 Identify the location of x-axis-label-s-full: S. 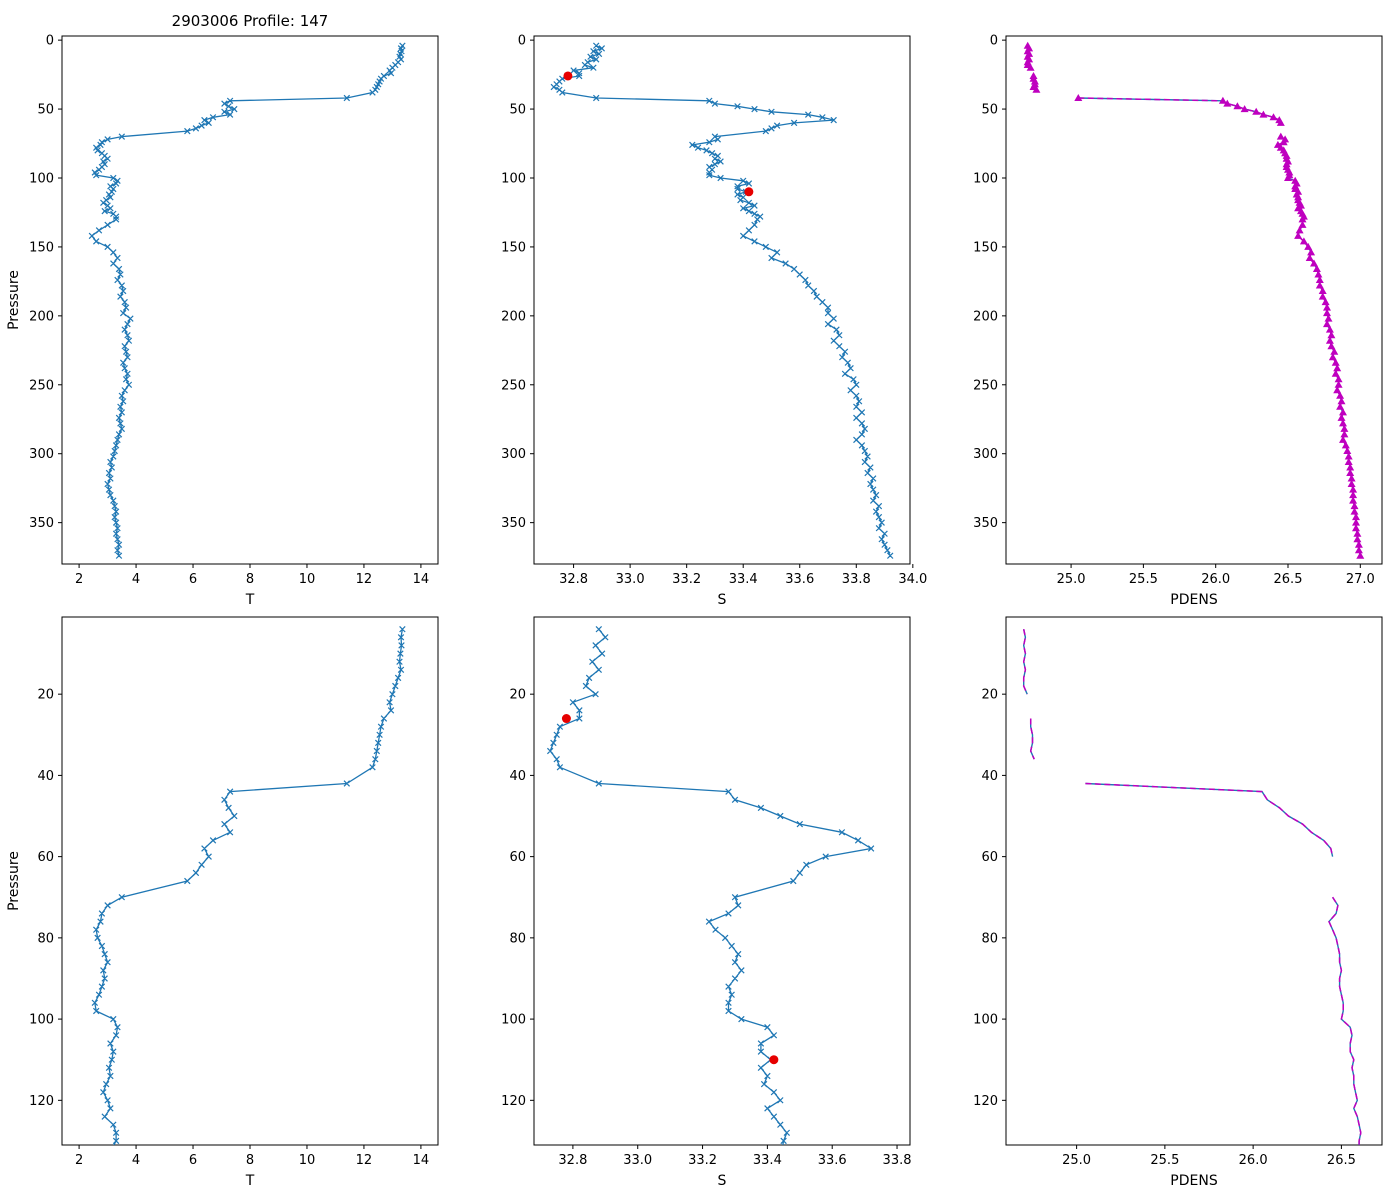
(722, 600).